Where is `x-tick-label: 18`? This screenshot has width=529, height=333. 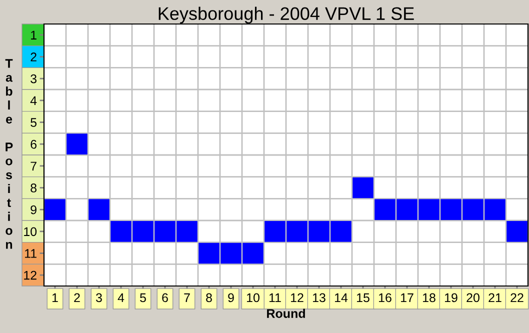
x-tick-label: 18 is located at coordinates (429, 297).